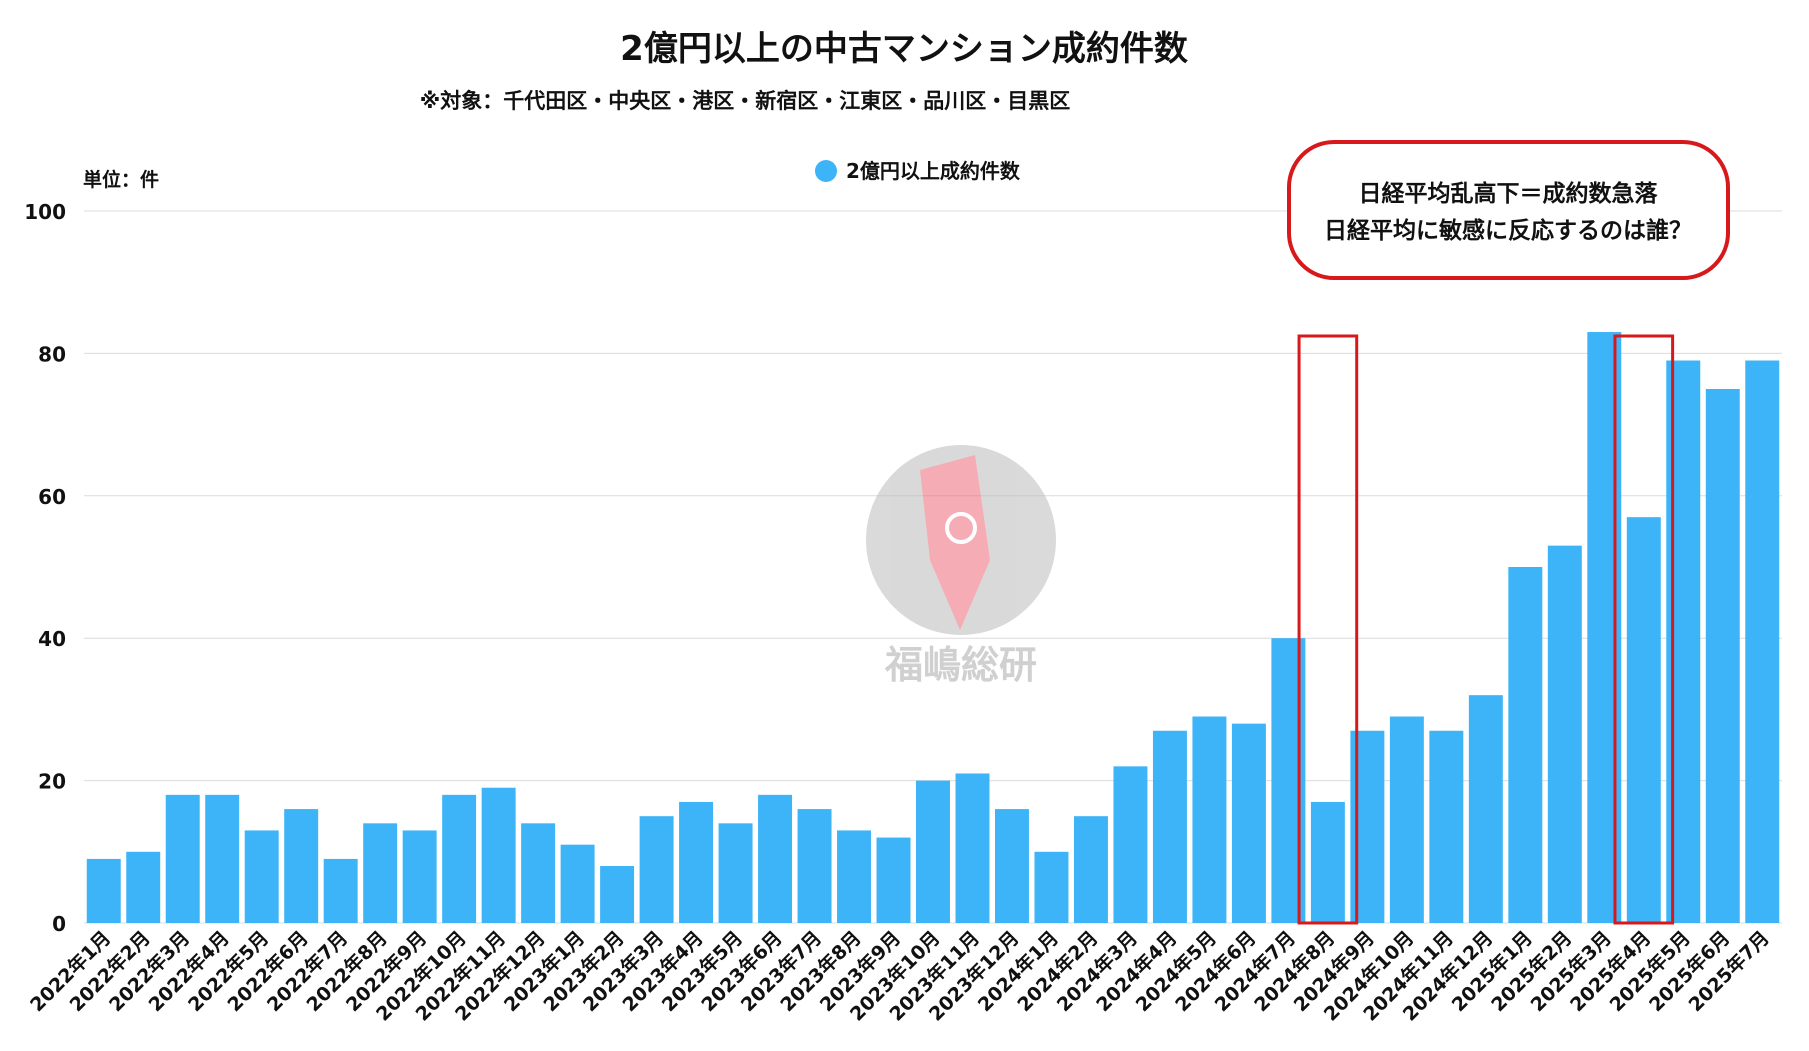 Image resolution: width=1809 pixels, height=1051 pixels. What do you see at coordinates (1509, 193) in the screenshot?
I see `annotation-line-1: 日経平均乱高下＝成約数急落` at bounding box center [1509, 193].